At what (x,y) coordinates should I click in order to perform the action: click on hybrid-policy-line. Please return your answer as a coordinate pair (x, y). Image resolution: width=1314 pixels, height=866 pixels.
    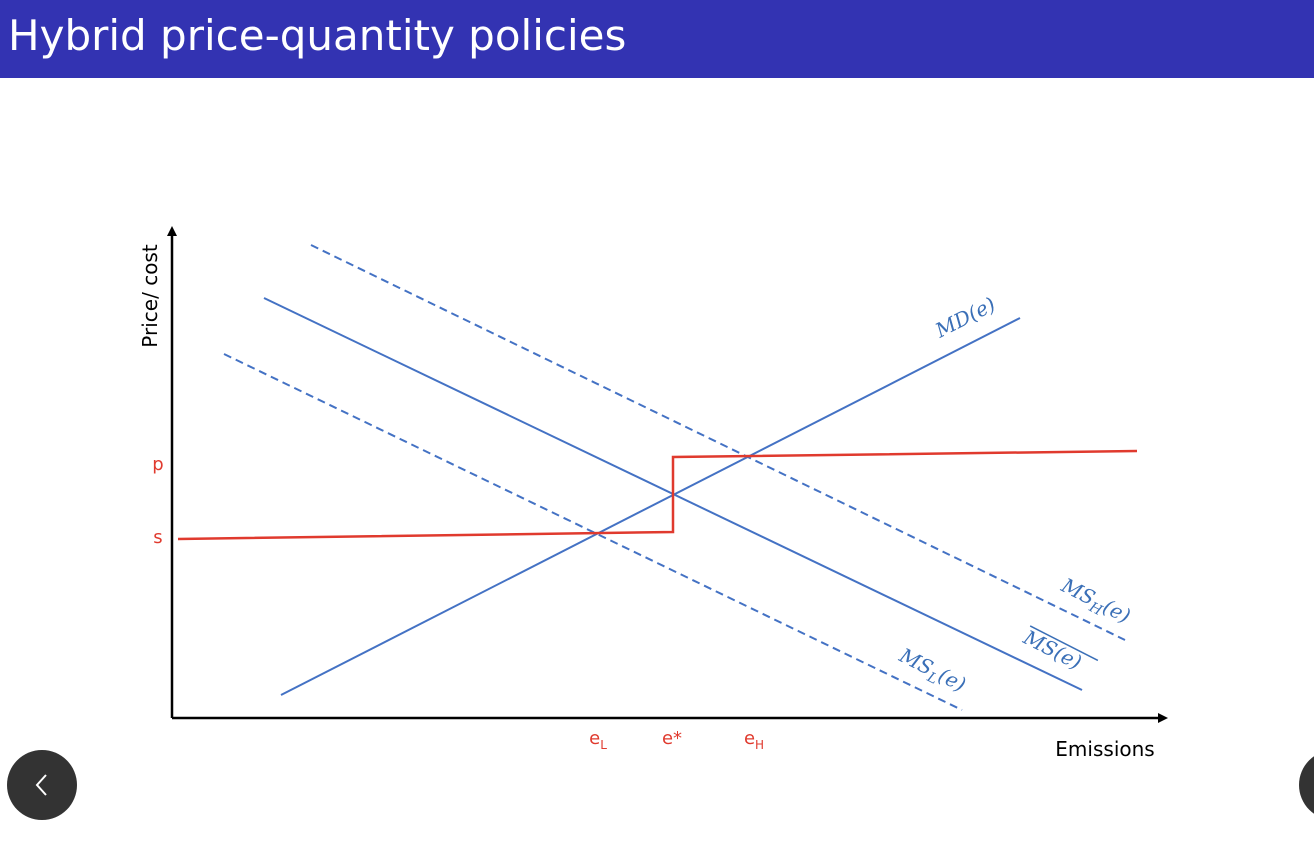
    Looking at the image, I should click on (657, 495).